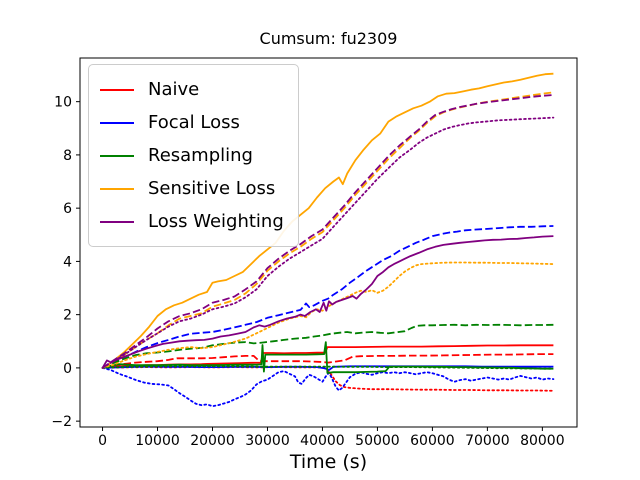 The width and height of the screenshot is (640, 480). I want to click on x-tick-label: 20000, so click(212, 441).